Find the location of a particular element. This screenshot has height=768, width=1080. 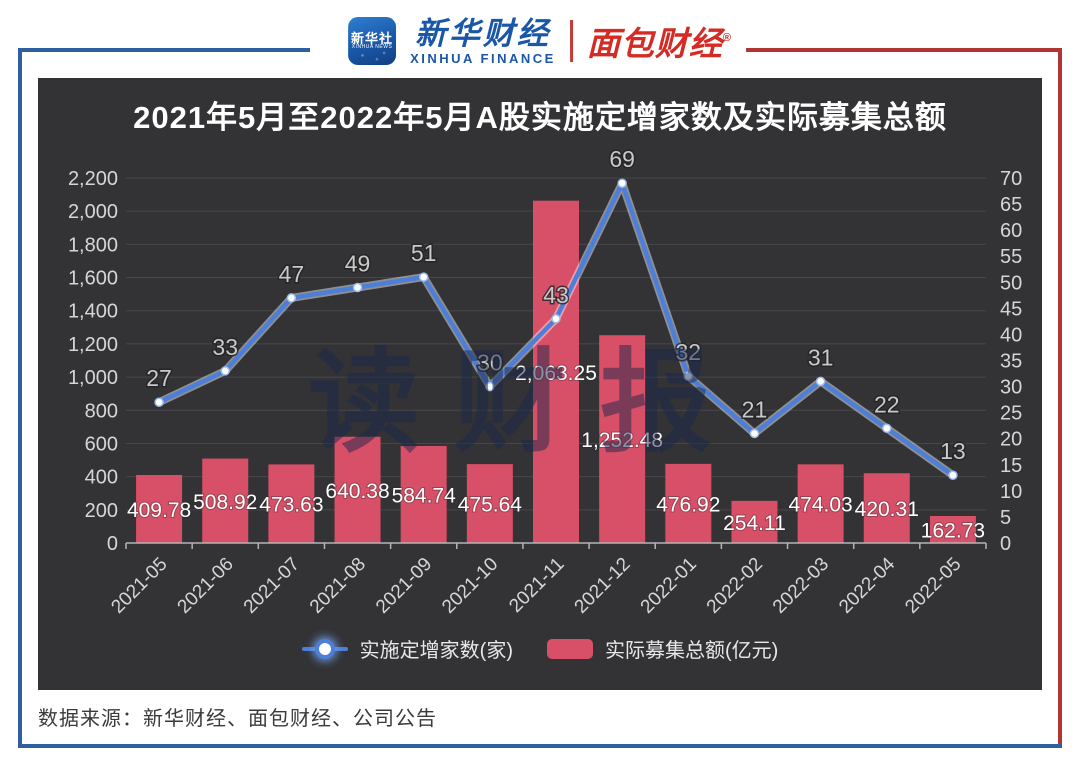

registered-mark: ® is located at coordinates (727, 38).